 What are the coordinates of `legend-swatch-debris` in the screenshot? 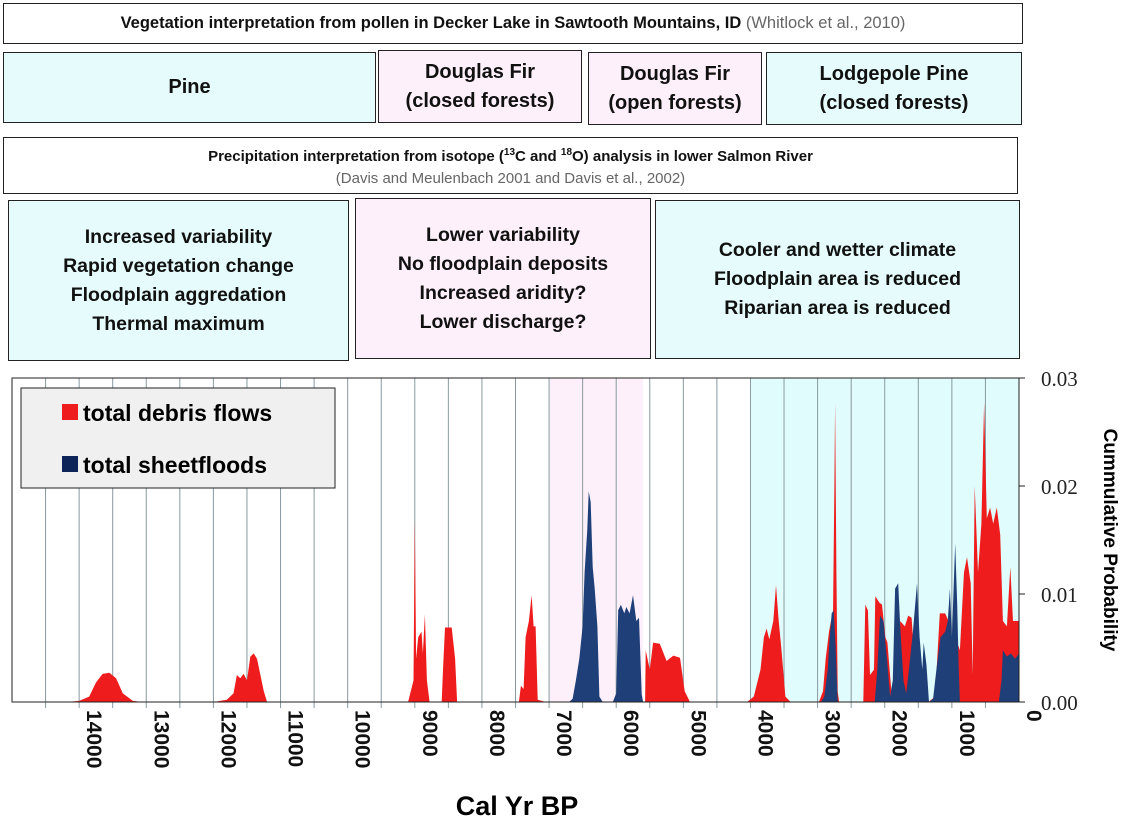 It's located at (70, 412).